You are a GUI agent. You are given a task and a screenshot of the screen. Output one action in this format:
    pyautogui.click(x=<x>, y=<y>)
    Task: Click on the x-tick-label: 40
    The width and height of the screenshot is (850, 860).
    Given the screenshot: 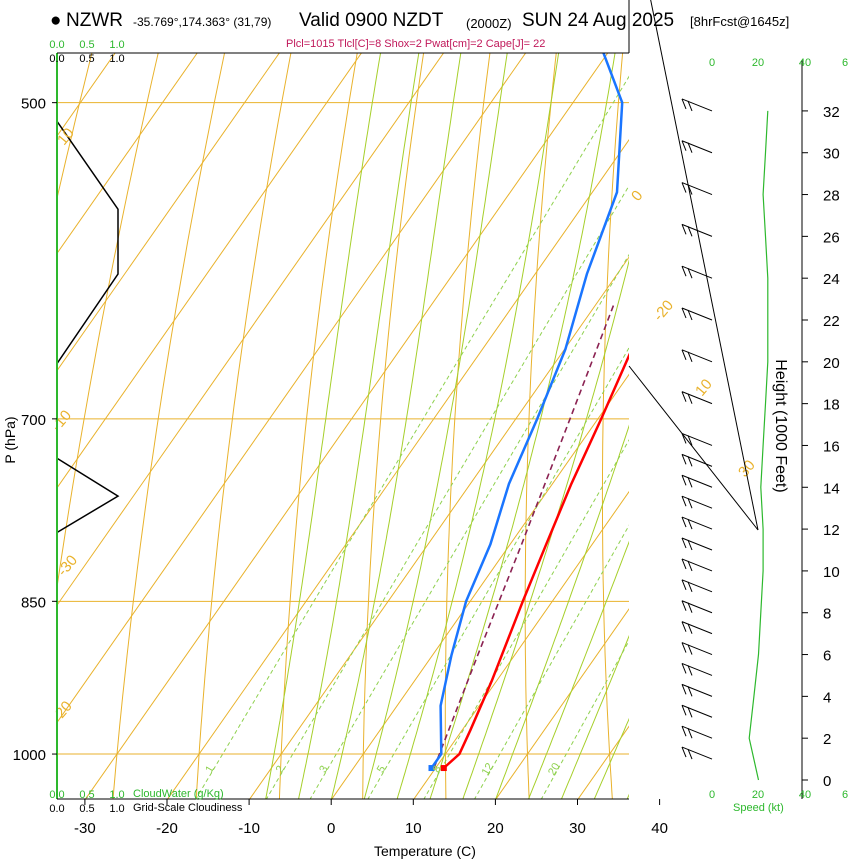 What is the action you would take?
    pyautogui.click(x=659, y=828)
    